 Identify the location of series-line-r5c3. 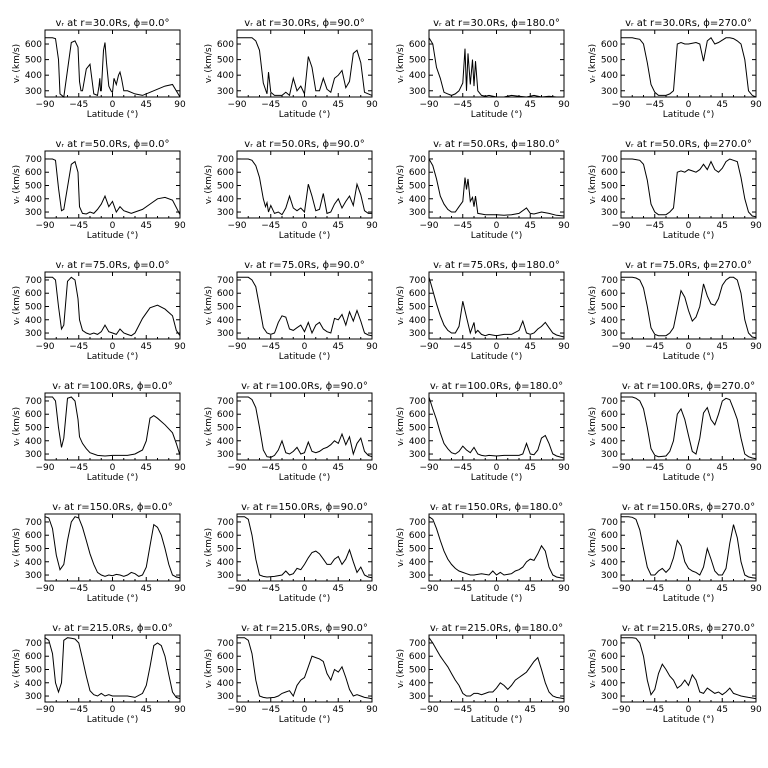
(689, 668).